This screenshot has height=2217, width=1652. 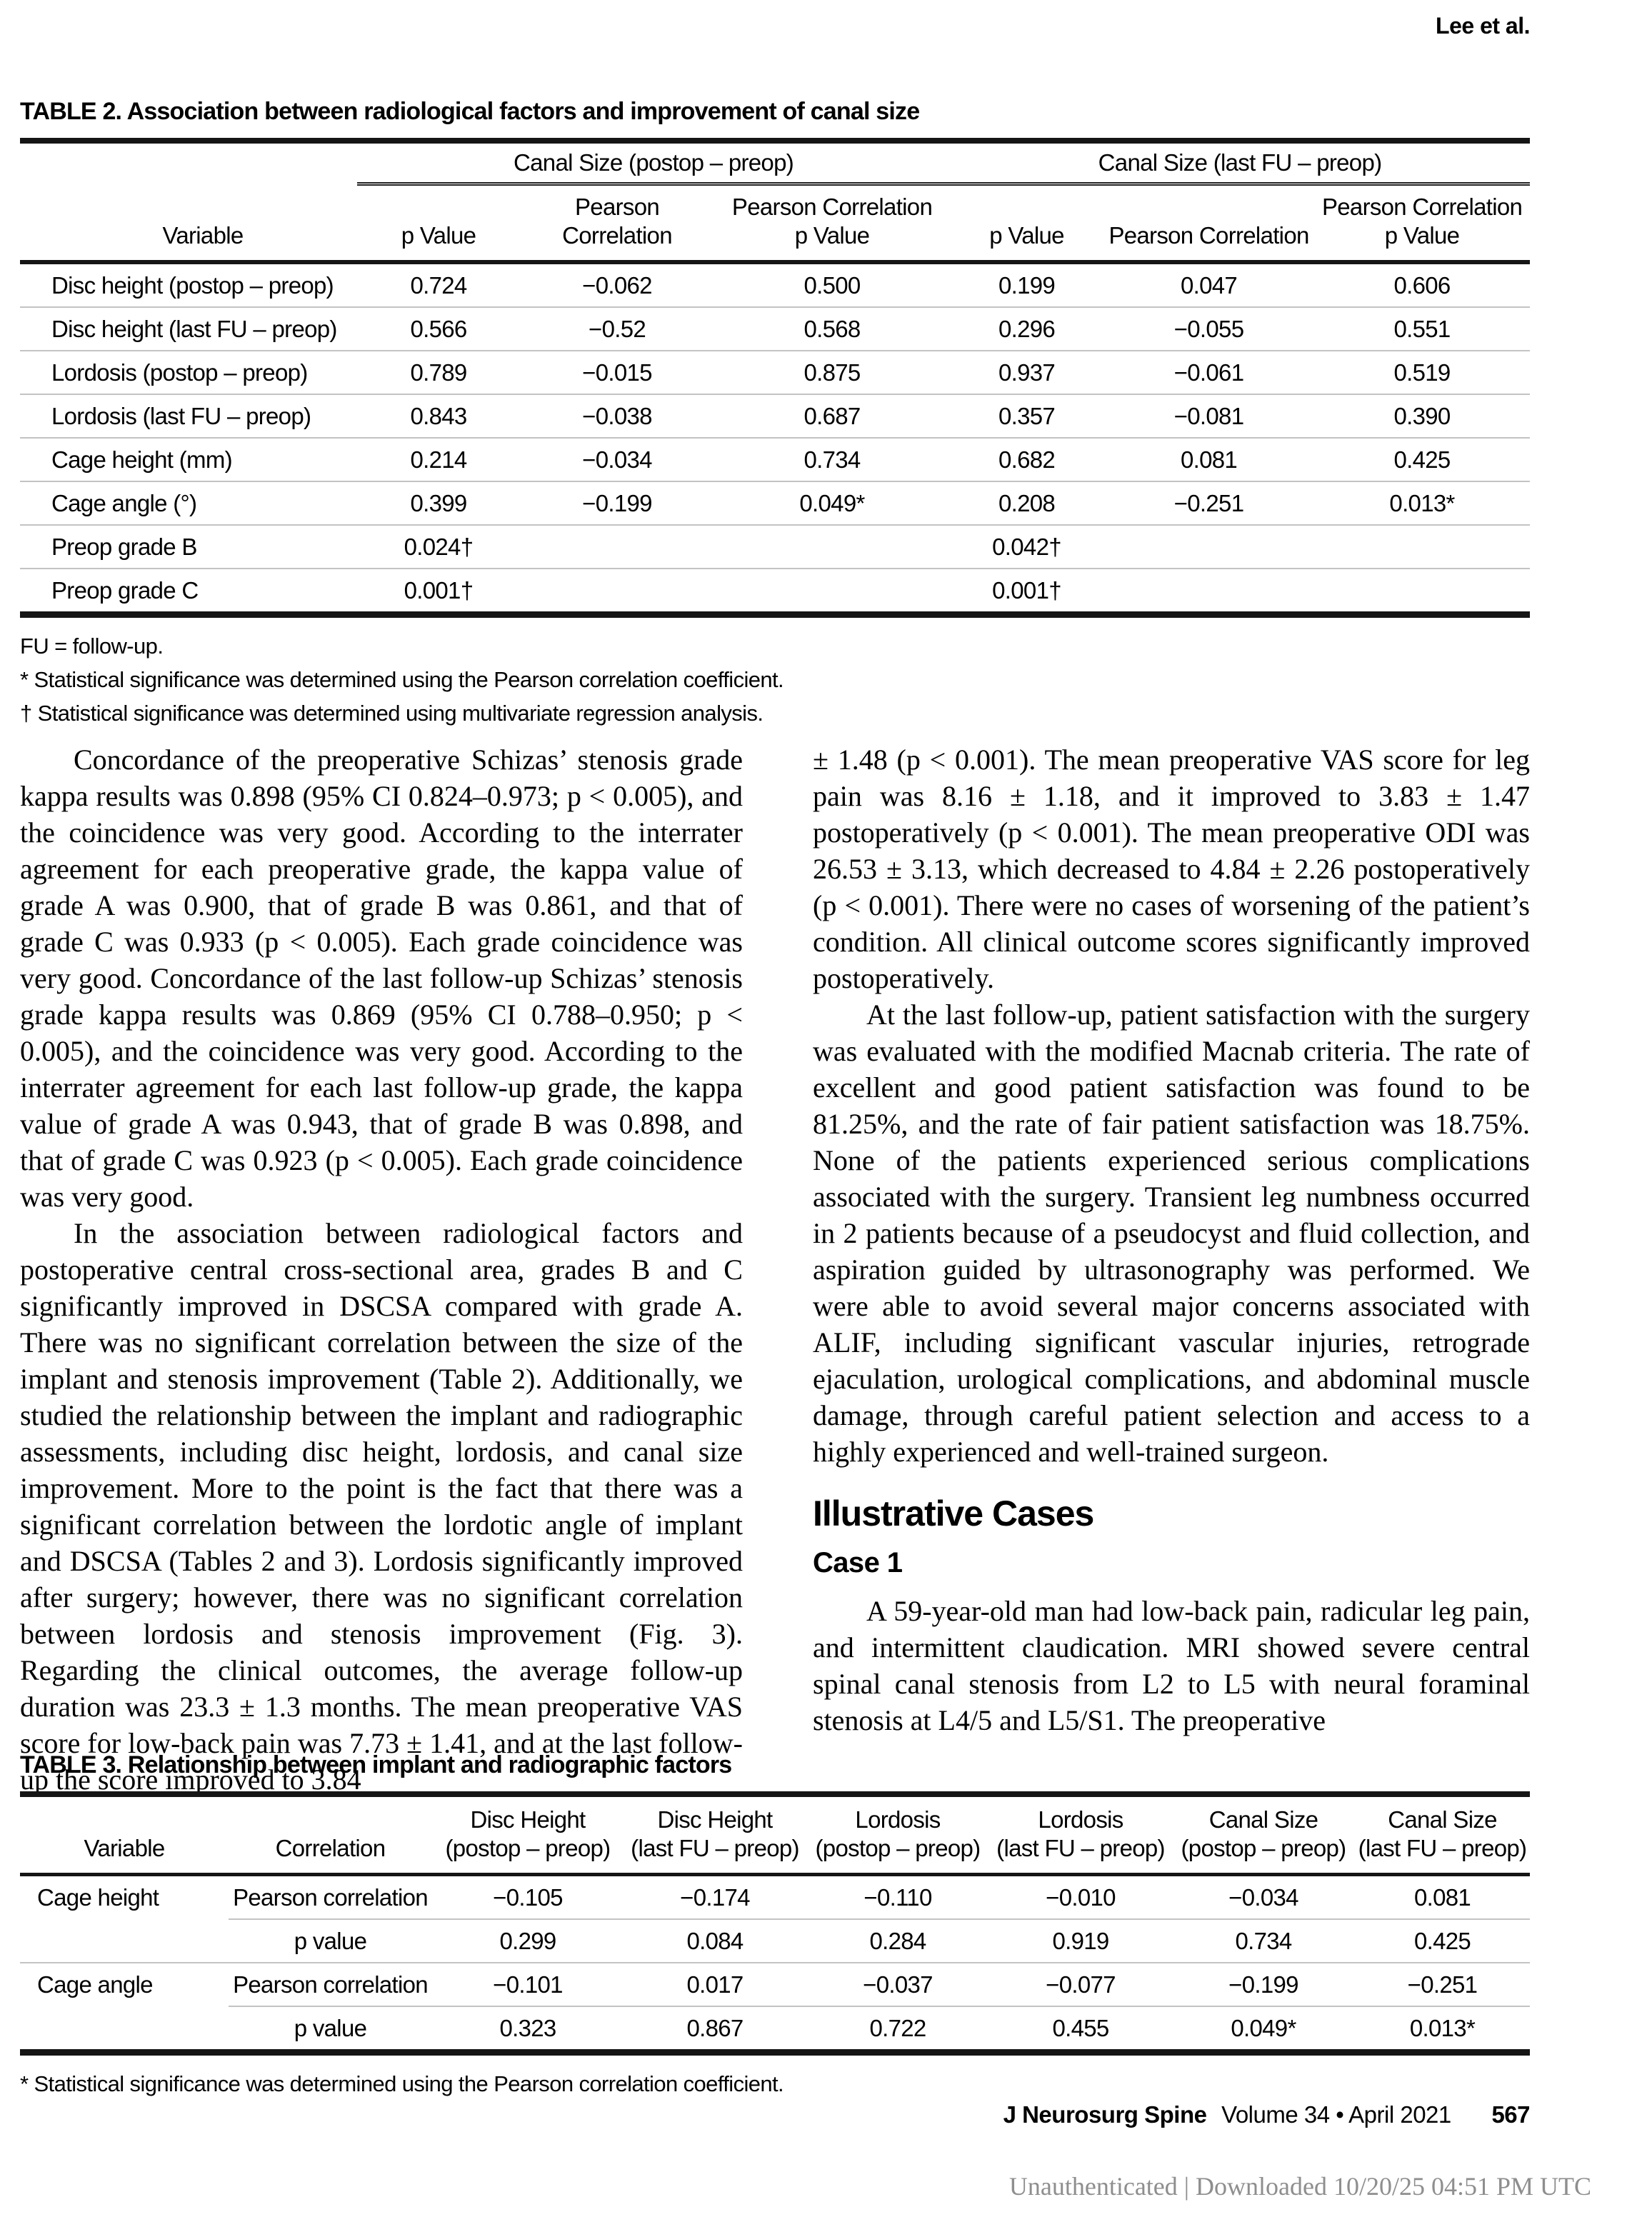 I want to click on table2-header-pvalue-1: p Value, so click(x=438, y=224).